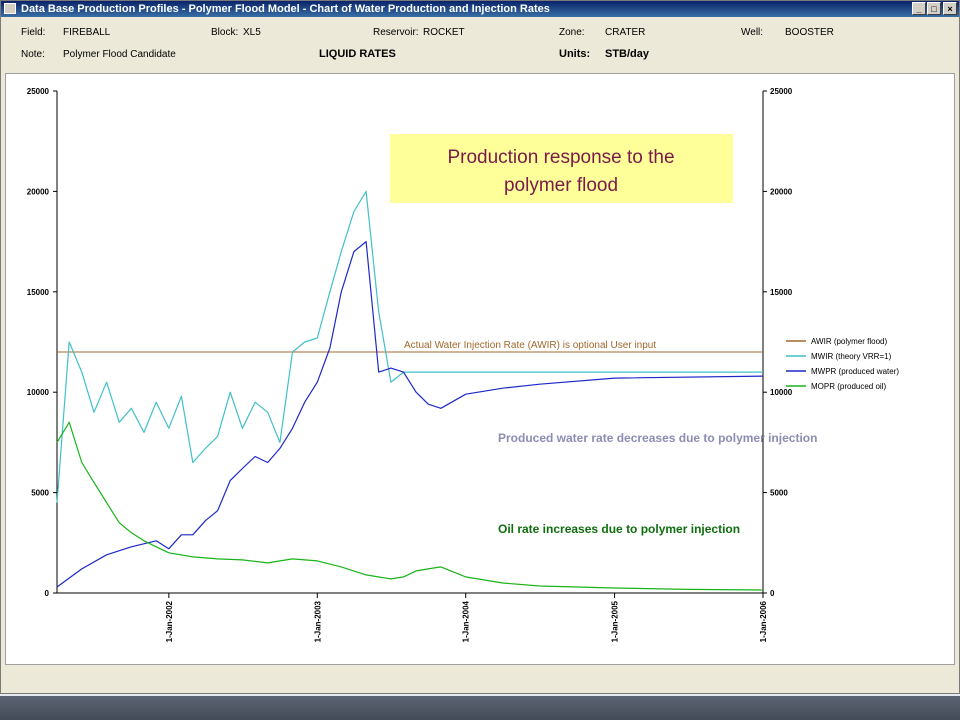 This screenshot has height=720, width=960. Describe the element at coordinates (466, 621) in the screenshot. I see `x-tick-label: 1-Jan-2004` at that location.